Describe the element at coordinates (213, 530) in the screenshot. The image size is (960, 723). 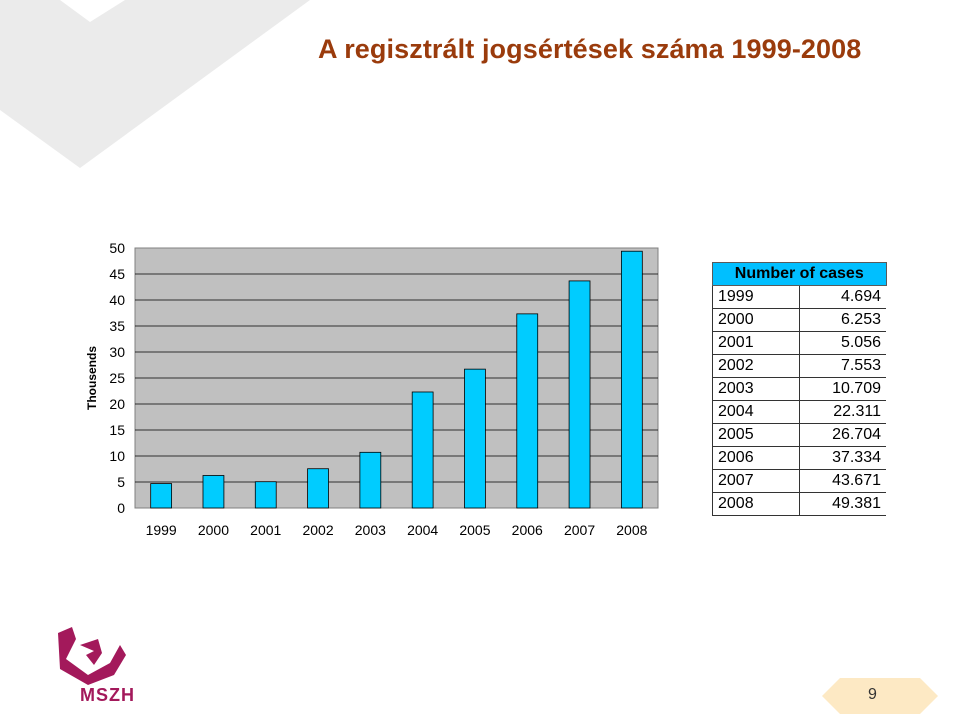
I see `x-tick-label: 2000` at that location.